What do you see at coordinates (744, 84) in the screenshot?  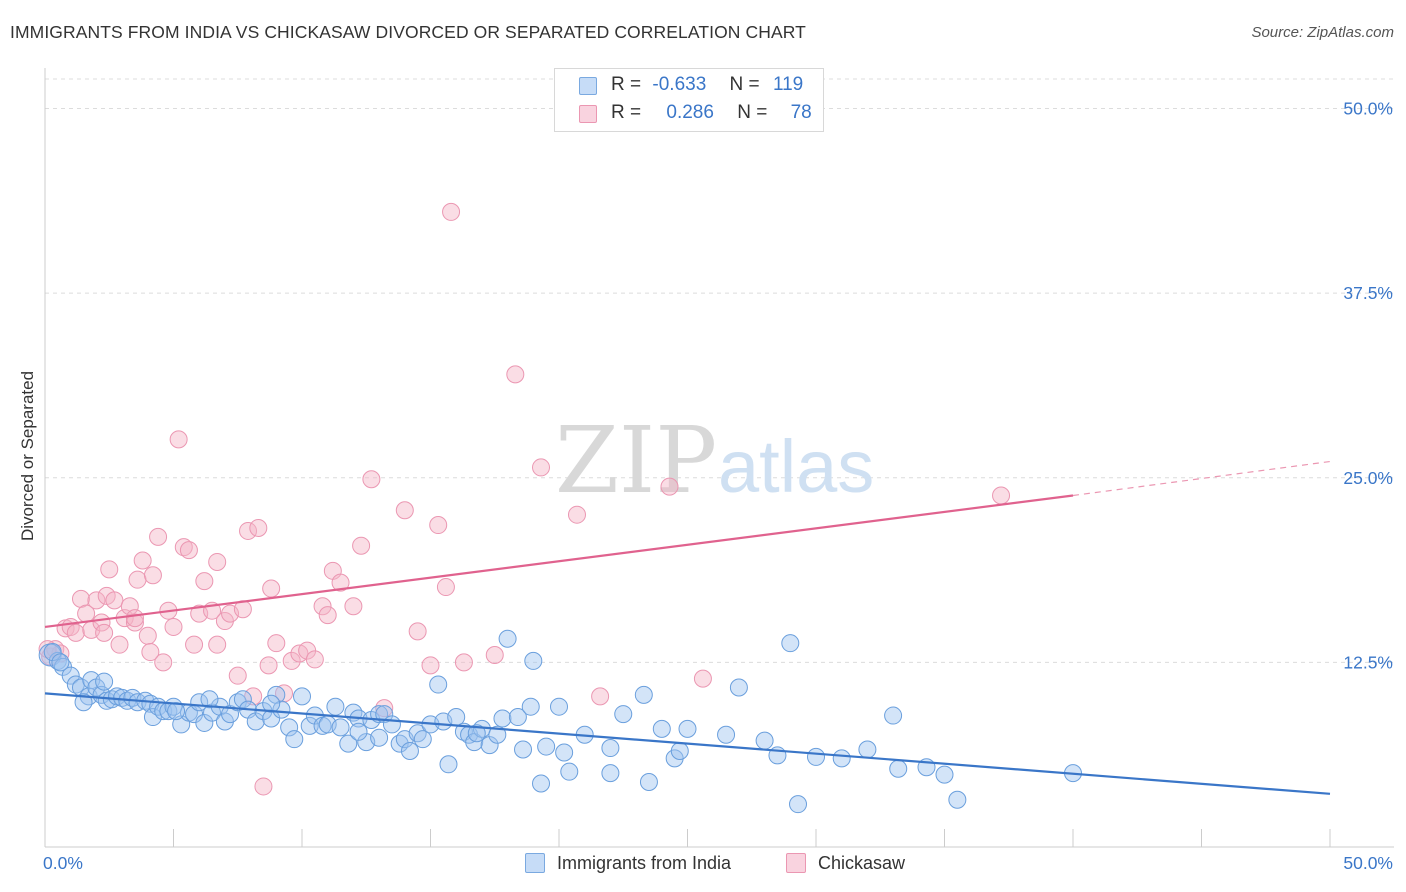 I see `legend-n-label: N =` at bounding box center [744, 84].